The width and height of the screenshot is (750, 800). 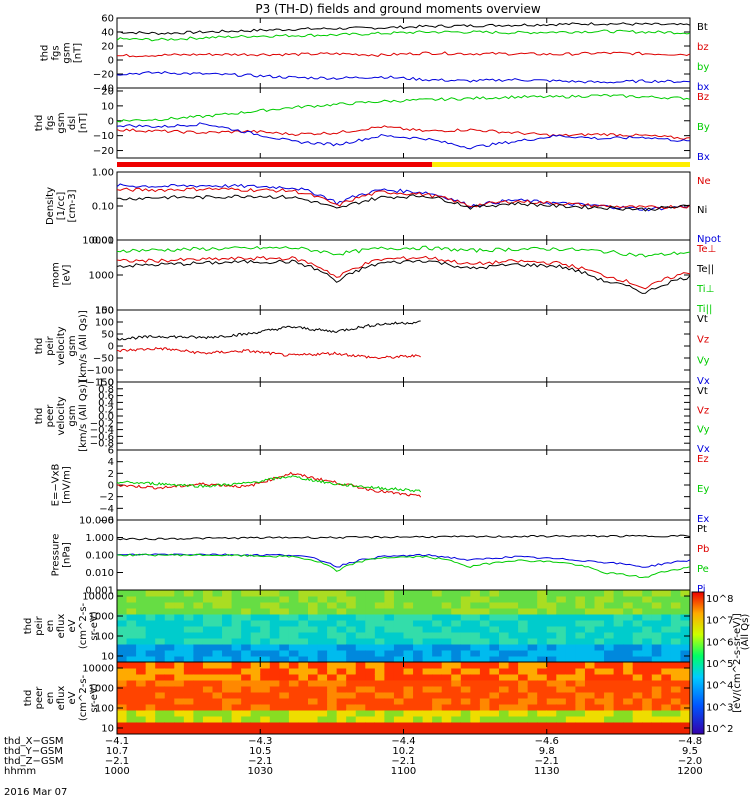 I want to click on y-tick-label: 1000, so click(x=101, y=617).